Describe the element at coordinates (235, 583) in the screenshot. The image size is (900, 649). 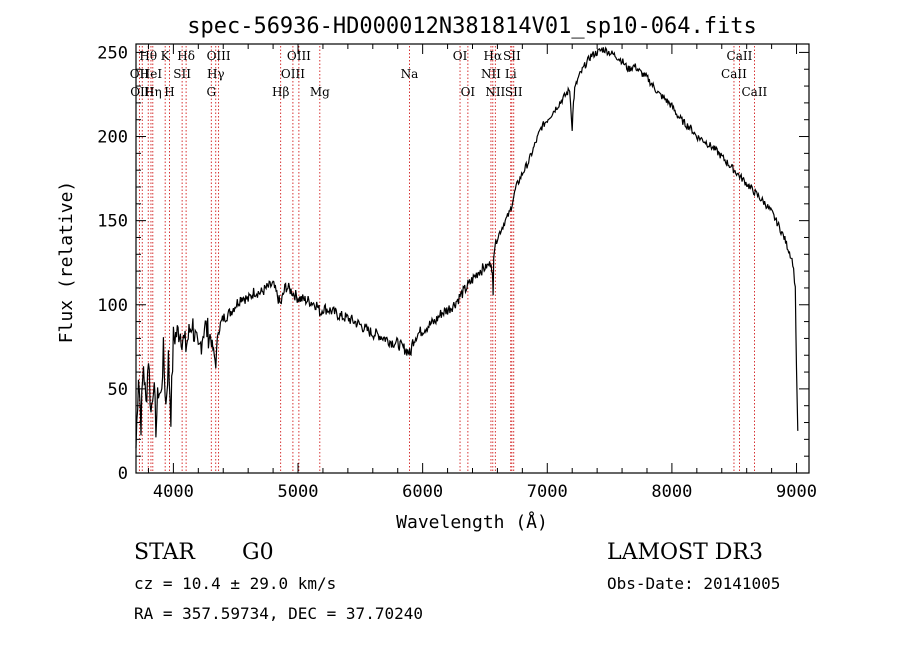
I see `redshift-text: cz = 10.4 ± 29.0 km/s` at that location.